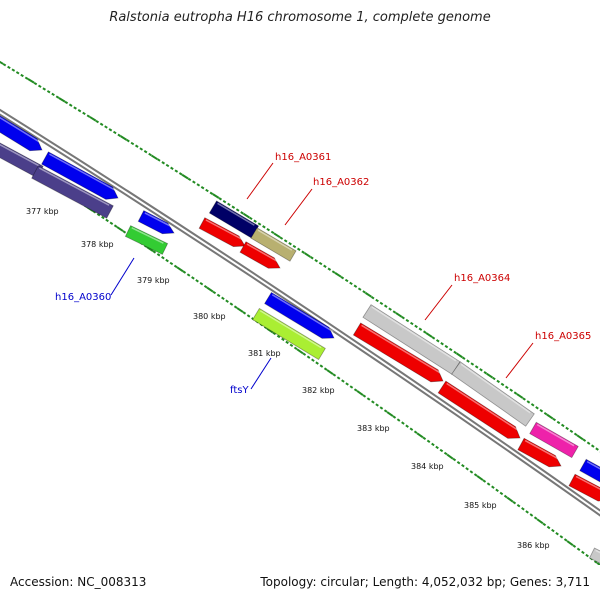  What do you see at coordinates (260, 181) in the screenshot?
I see `callout-h16-a0361` at bounding box center [260, 181].